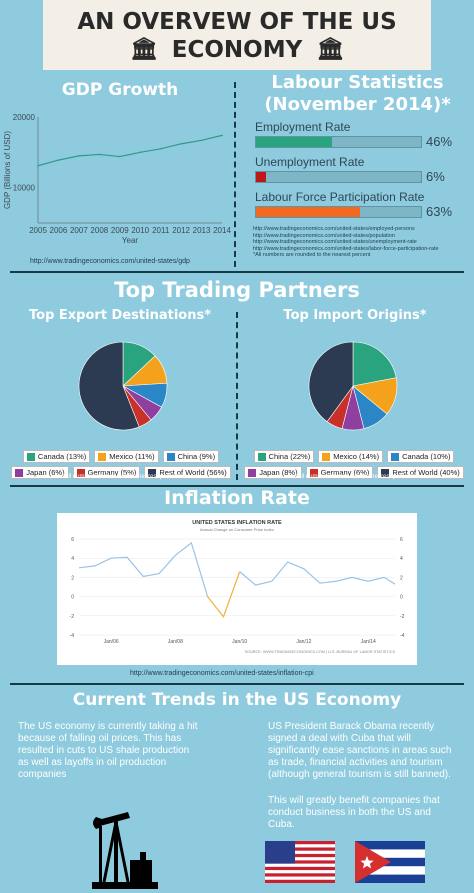  I want to click on inflation-y-tick-right: 4, so click(401, 559).